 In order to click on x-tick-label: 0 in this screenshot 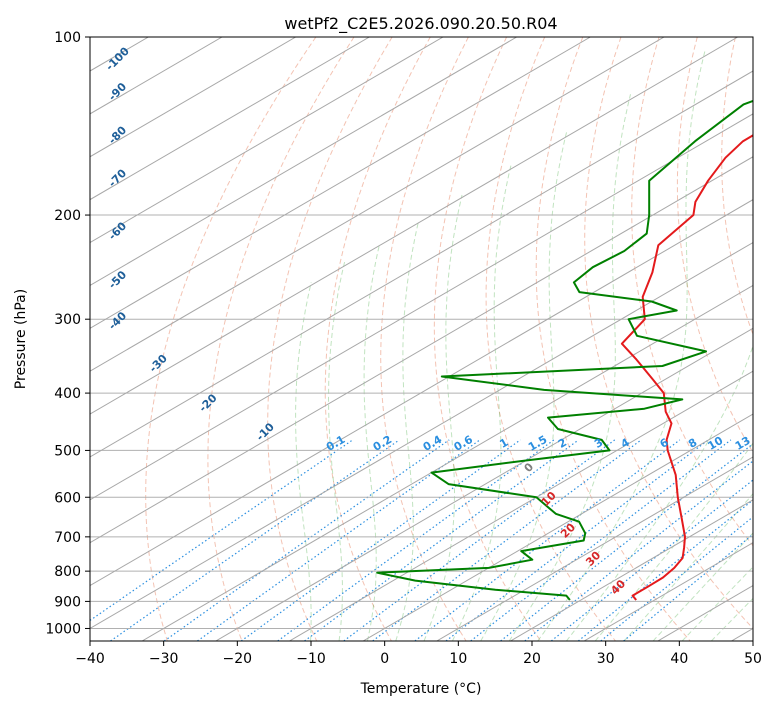, I will do `click(384, 659)`.